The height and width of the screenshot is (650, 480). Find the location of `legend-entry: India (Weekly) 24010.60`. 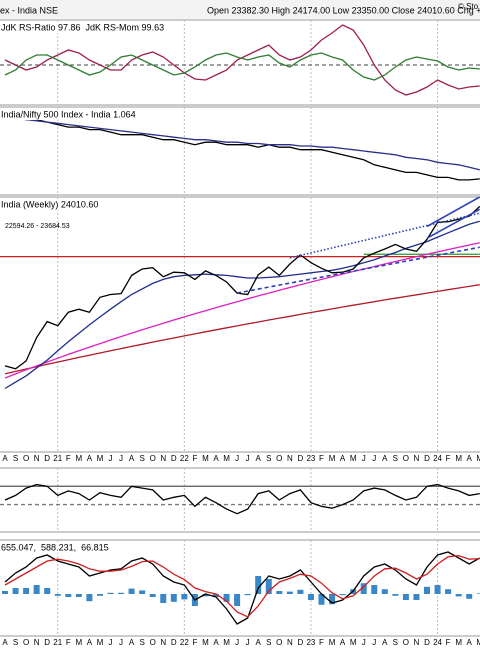

legend-entry: India (Weekly) 24010.60 is located at coordinates (49, 204).